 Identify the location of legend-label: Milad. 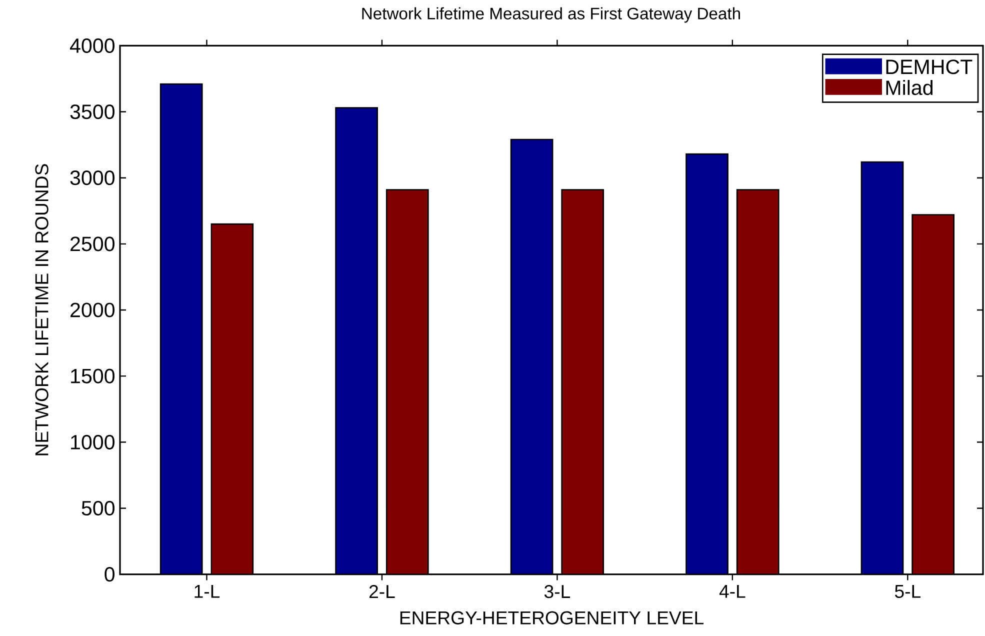
(909, 88).